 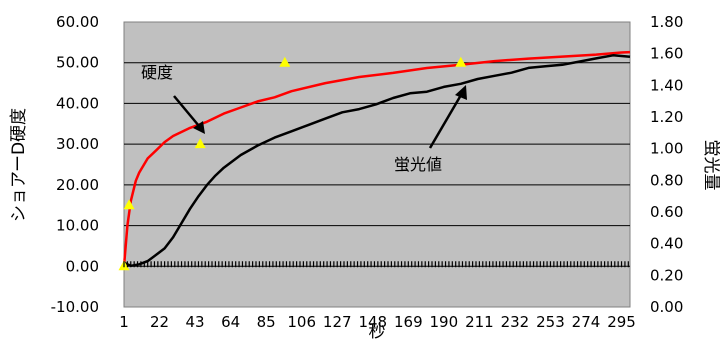 I want to click on y-right-tick-label: 0.80, so click(x=666, y=180).